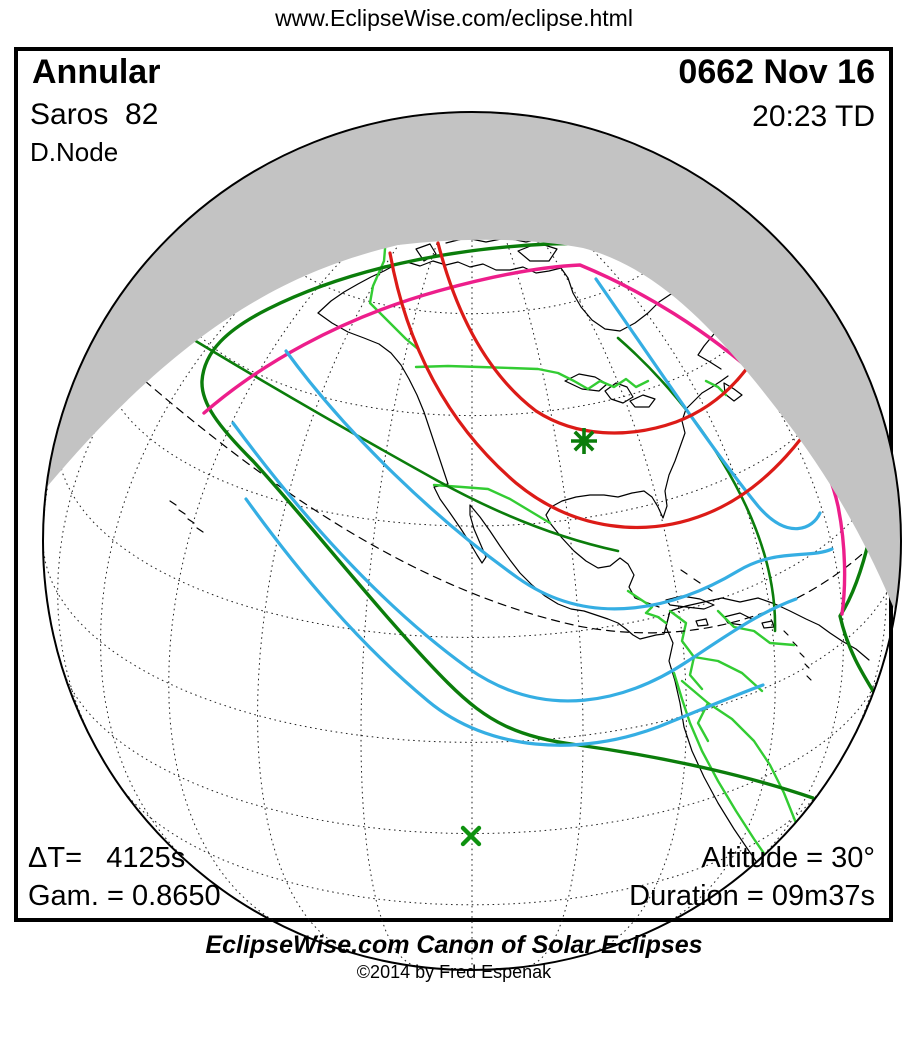 Image resolution: width=908 pixels, height=1055 pixels. What do you see at coordinates (813, 116) in the screenshot?
I see `eclipse-time-label: 20:23 TD` at bounding box center [813, 116].